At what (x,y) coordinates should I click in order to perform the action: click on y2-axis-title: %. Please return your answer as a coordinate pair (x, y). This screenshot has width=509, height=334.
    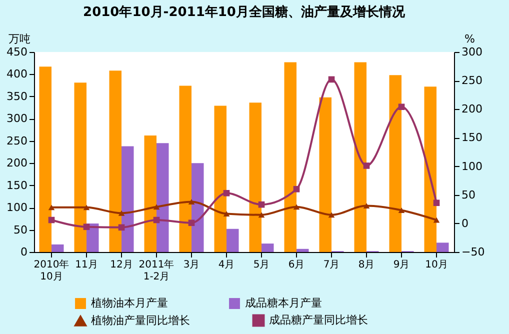
    Looking at the image, I should click on (469, 39).